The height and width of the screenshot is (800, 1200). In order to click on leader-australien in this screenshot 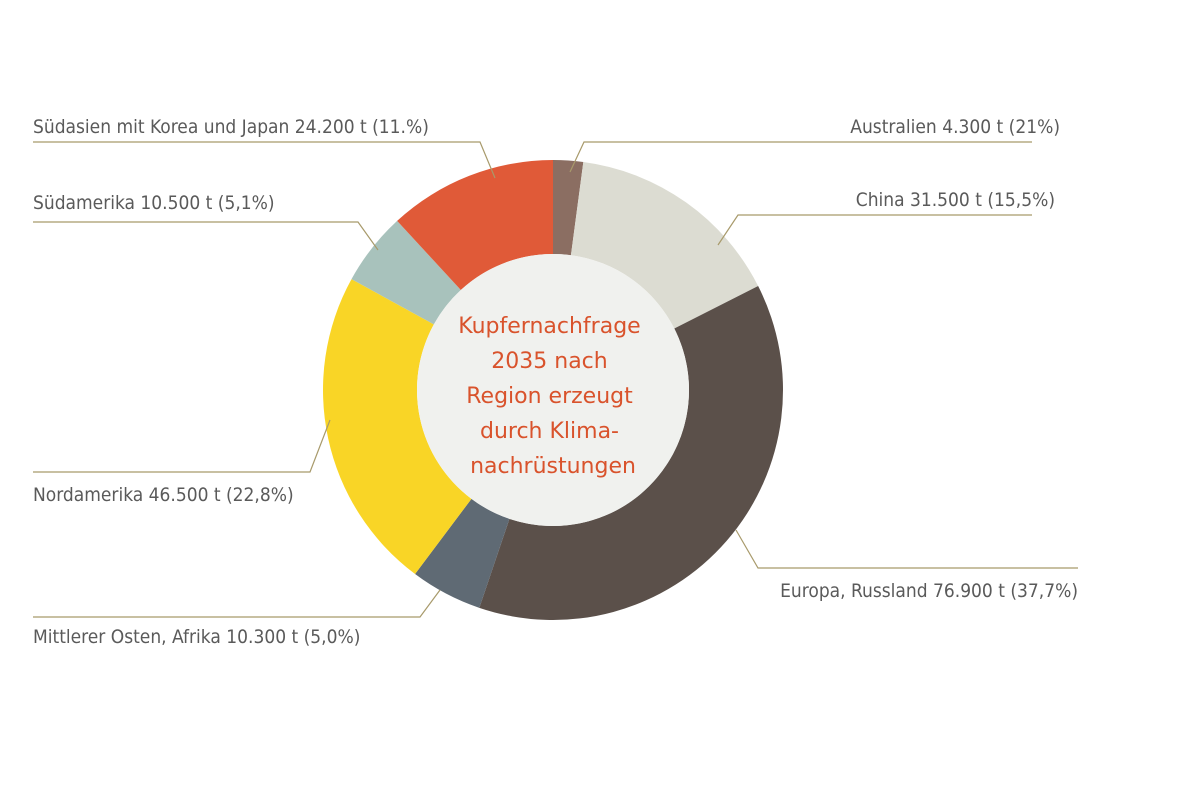, I will do `click(800, 157)`.